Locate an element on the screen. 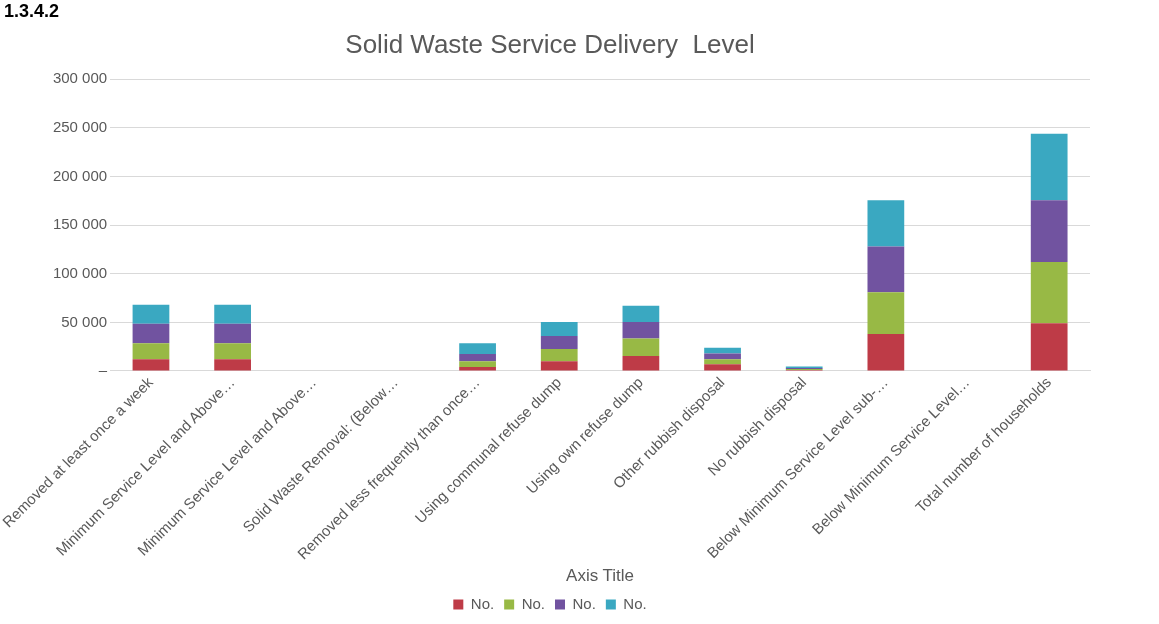 This screenshot has width=1159, height=624. y-tick-label: 250 000 is located at coordinates (80, 126).